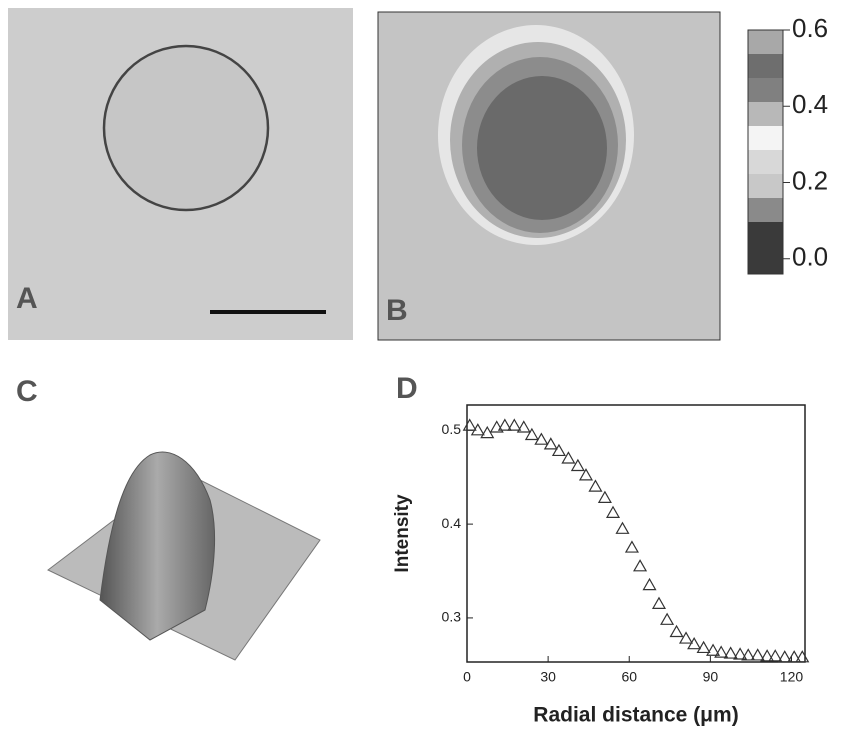  What do you see at coordinates (402, 533) in the screenshot?
I see `y-axis-label: Intensity` at bounding box center [402, 533].